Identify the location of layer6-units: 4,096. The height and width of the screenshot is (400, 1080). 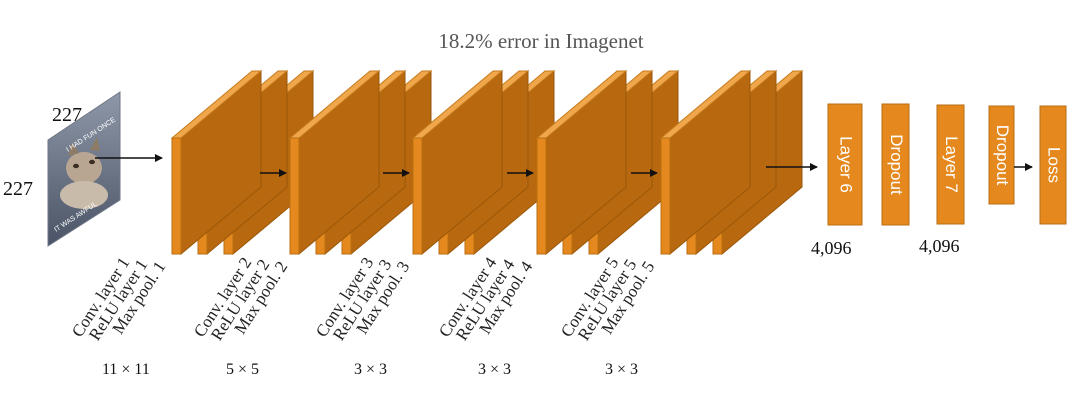
(831, 248).